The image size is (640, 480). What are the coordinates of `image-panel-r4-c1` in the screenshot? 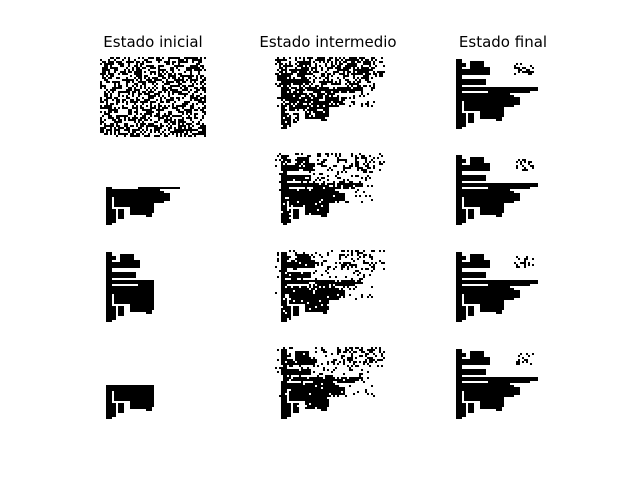 It's located at (155, 387).